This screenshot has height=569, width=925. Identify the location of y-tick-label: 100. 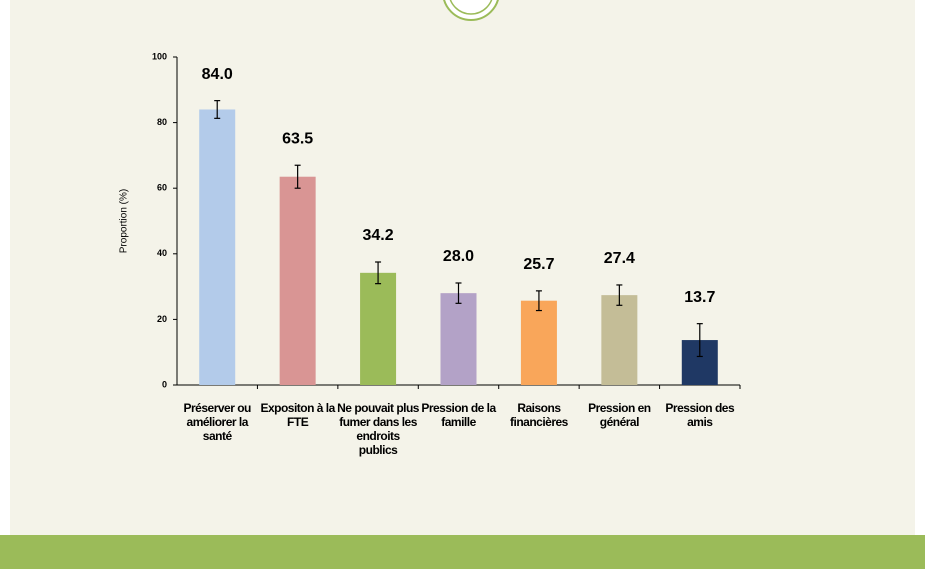
(159, 56).